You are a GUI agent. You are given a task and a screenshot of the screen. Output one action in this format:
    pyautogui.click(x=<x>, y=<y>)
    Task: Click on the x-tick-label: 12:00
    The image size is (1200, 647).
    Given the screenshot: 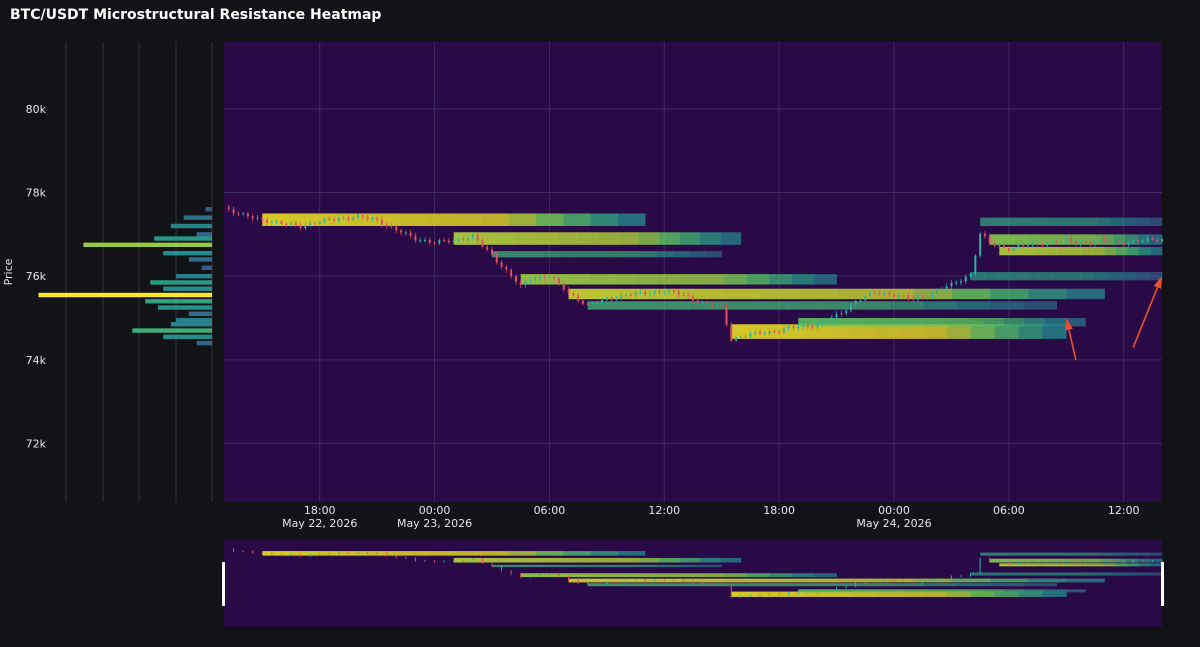 What is the action you would take?
    pyautogui.click(x=664, y=510)
    